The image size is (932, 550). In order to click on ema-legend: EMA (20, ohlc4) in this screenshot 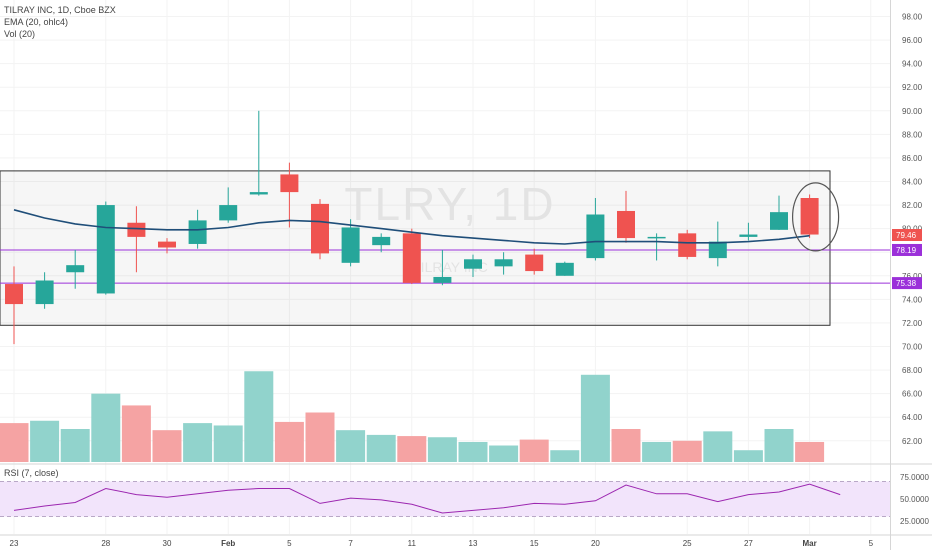, I will do `click(36, 22)`.